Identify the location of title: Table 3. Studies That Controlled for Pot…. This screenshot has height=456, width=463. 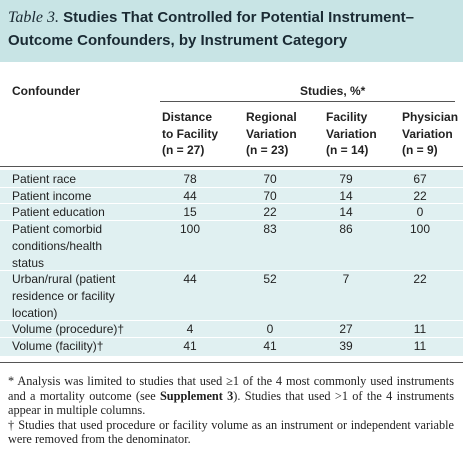
(211, 29).